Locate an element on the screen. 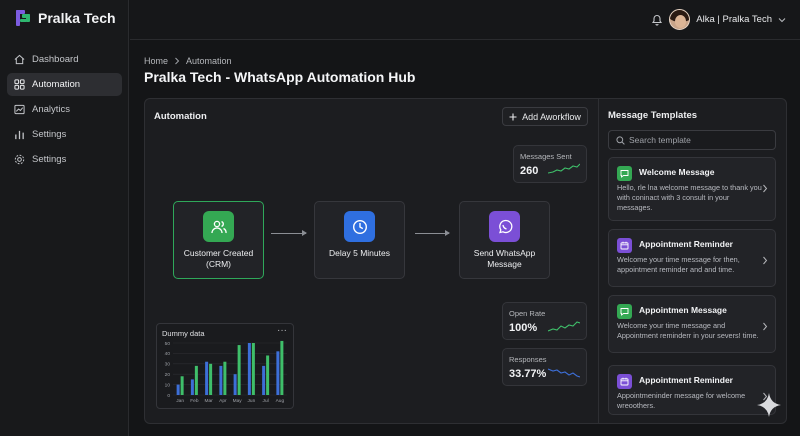  user-menu: Alka | Pralka Tech is located at coordinates (727, 19).